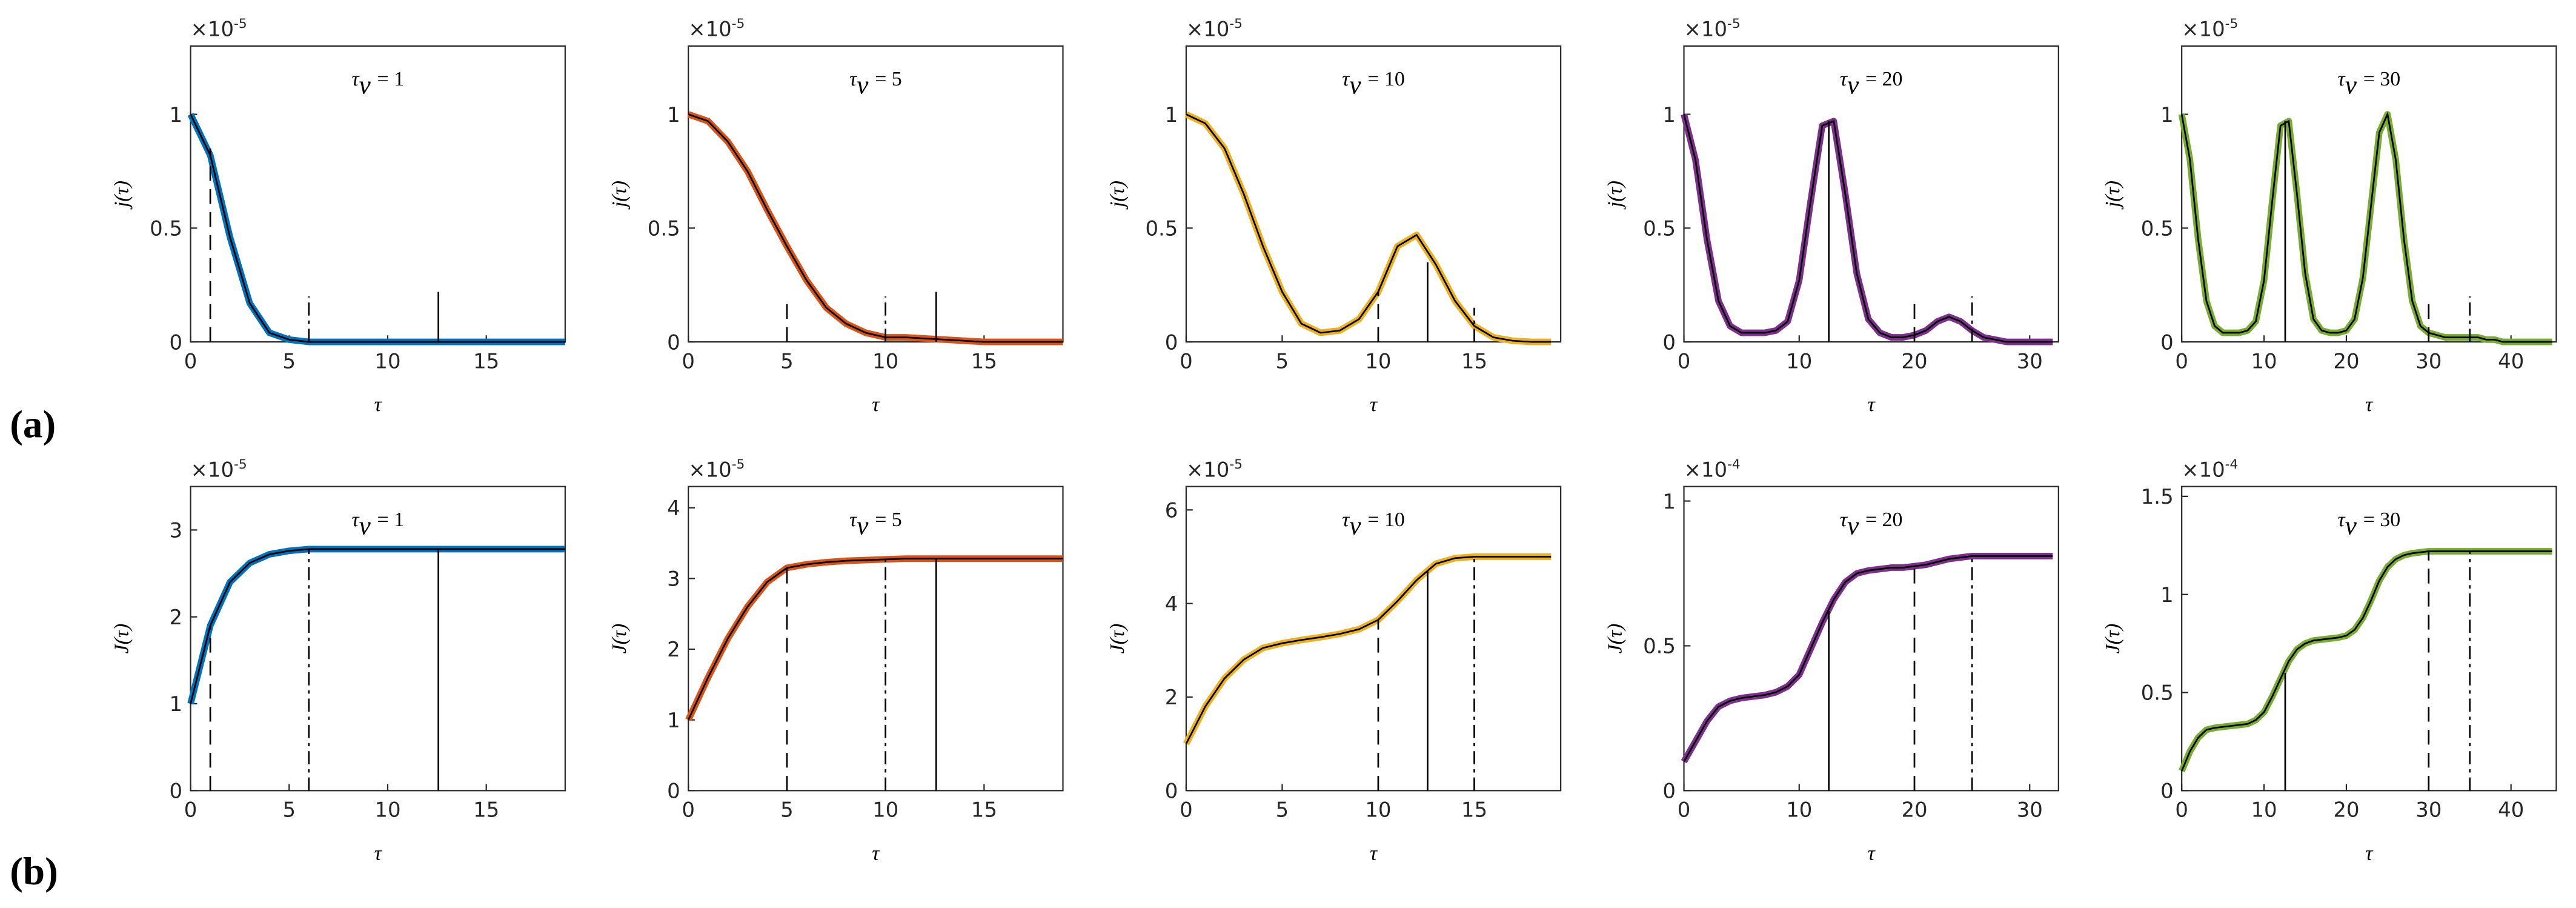  I want to click on y-tick-label: 3, so click(673, 579).